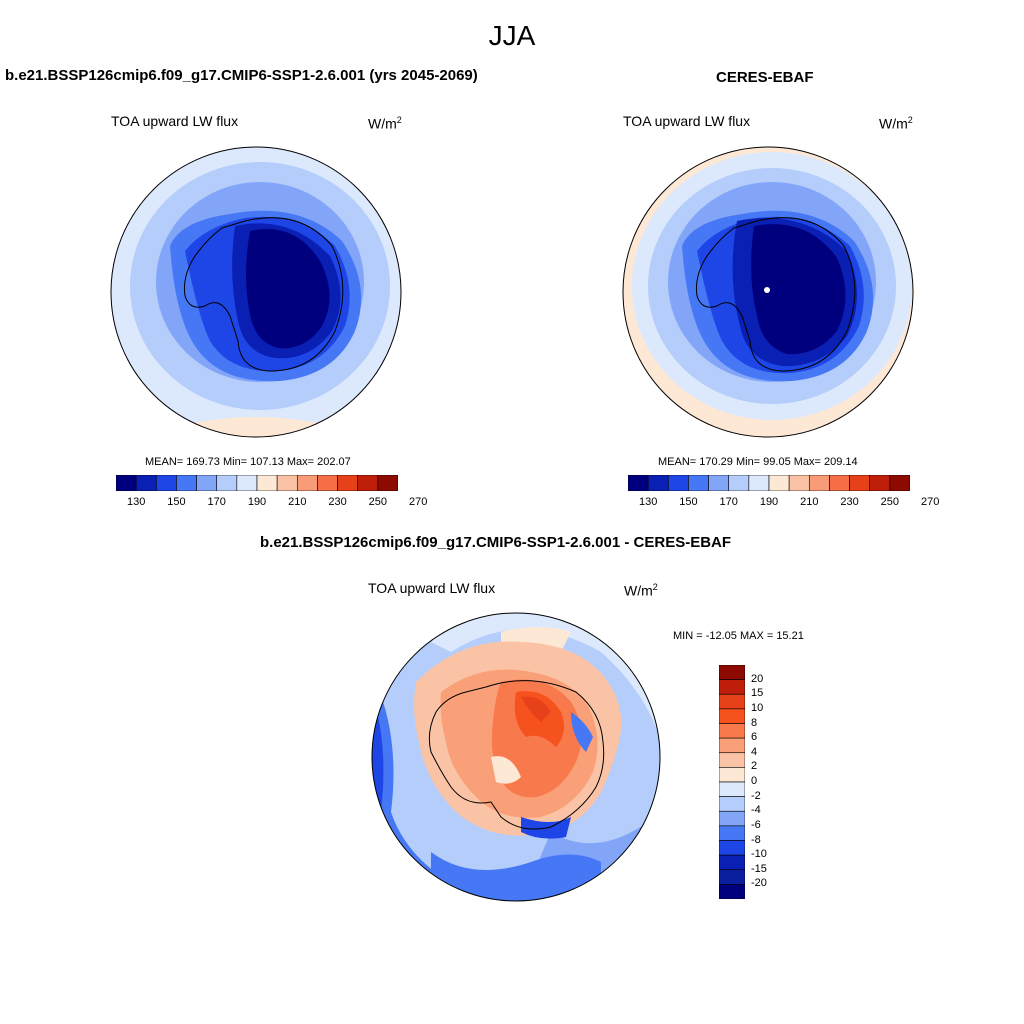  I want to click on diff-colorbar-tick-label: 8, so click(754, 722).